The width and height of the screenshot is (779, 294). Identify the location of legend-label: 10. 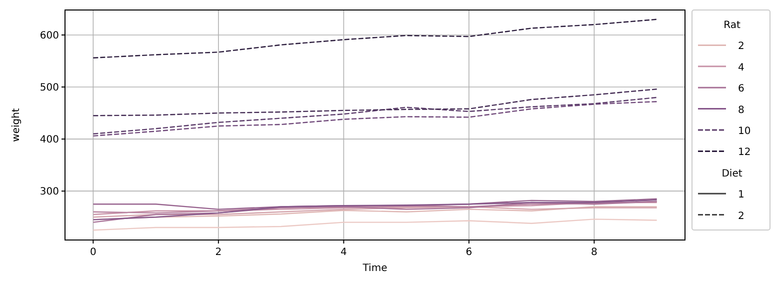
(744, 131).